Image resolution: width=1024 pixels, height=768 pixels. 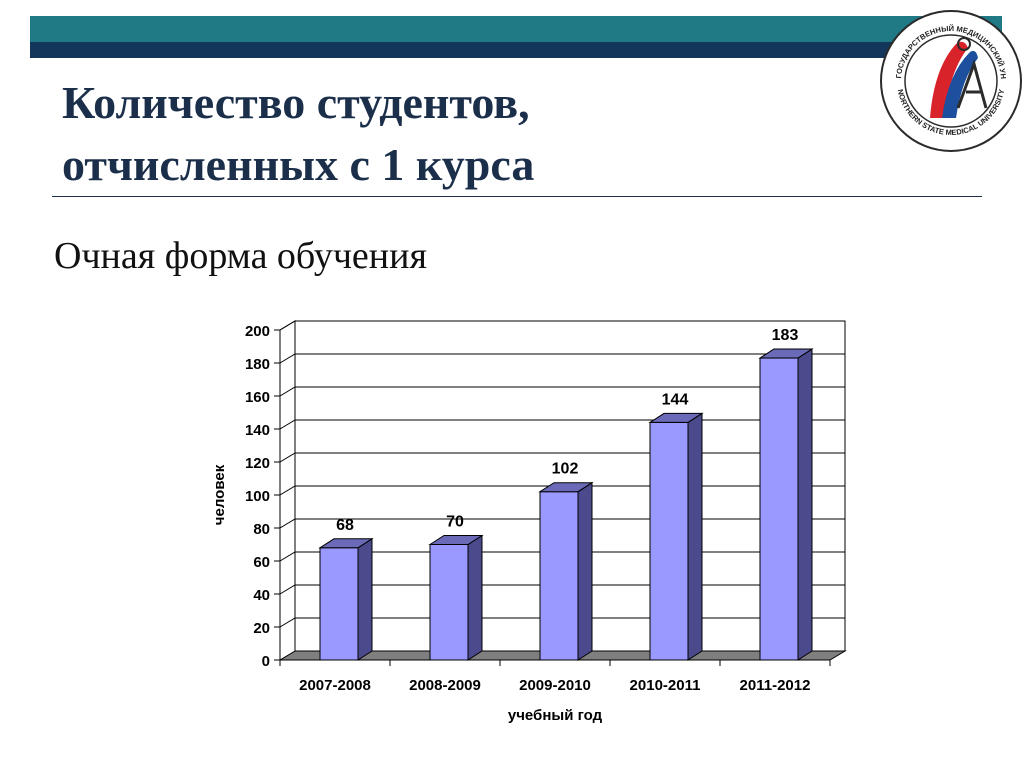 I want to click on y-tick-label: 160, so click(x=257, y=397).